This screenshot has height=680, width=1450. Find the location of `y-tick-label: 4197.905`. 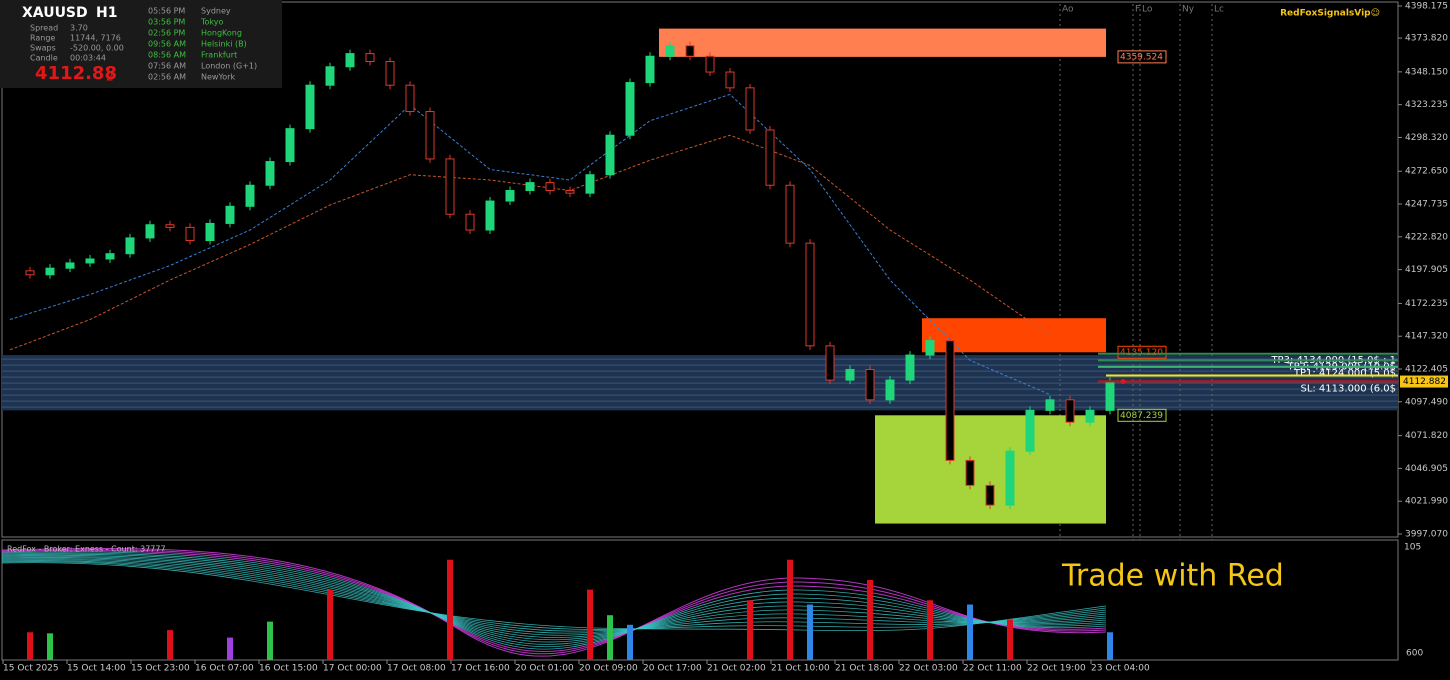

y-tick-label: 4197.905 is located at coordinates (1426, 270).